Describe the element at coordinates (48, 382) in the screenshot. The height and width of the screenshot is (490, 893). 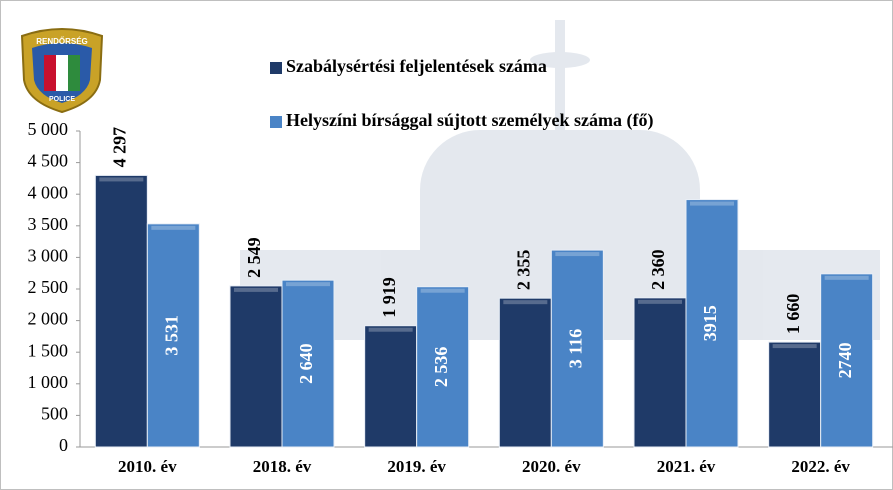
I see `y-tick-label: 1 000` at that location.